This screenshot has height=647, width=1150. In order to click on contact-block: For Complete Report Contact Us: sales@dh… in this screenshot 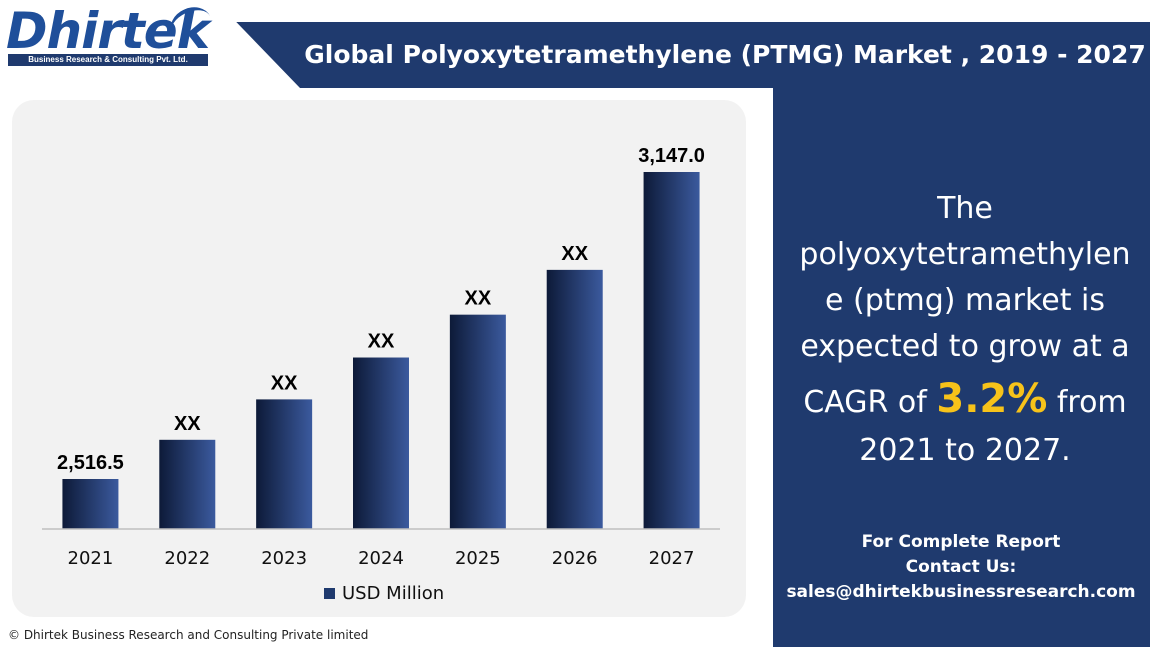, I will do `click(961, 567)`.